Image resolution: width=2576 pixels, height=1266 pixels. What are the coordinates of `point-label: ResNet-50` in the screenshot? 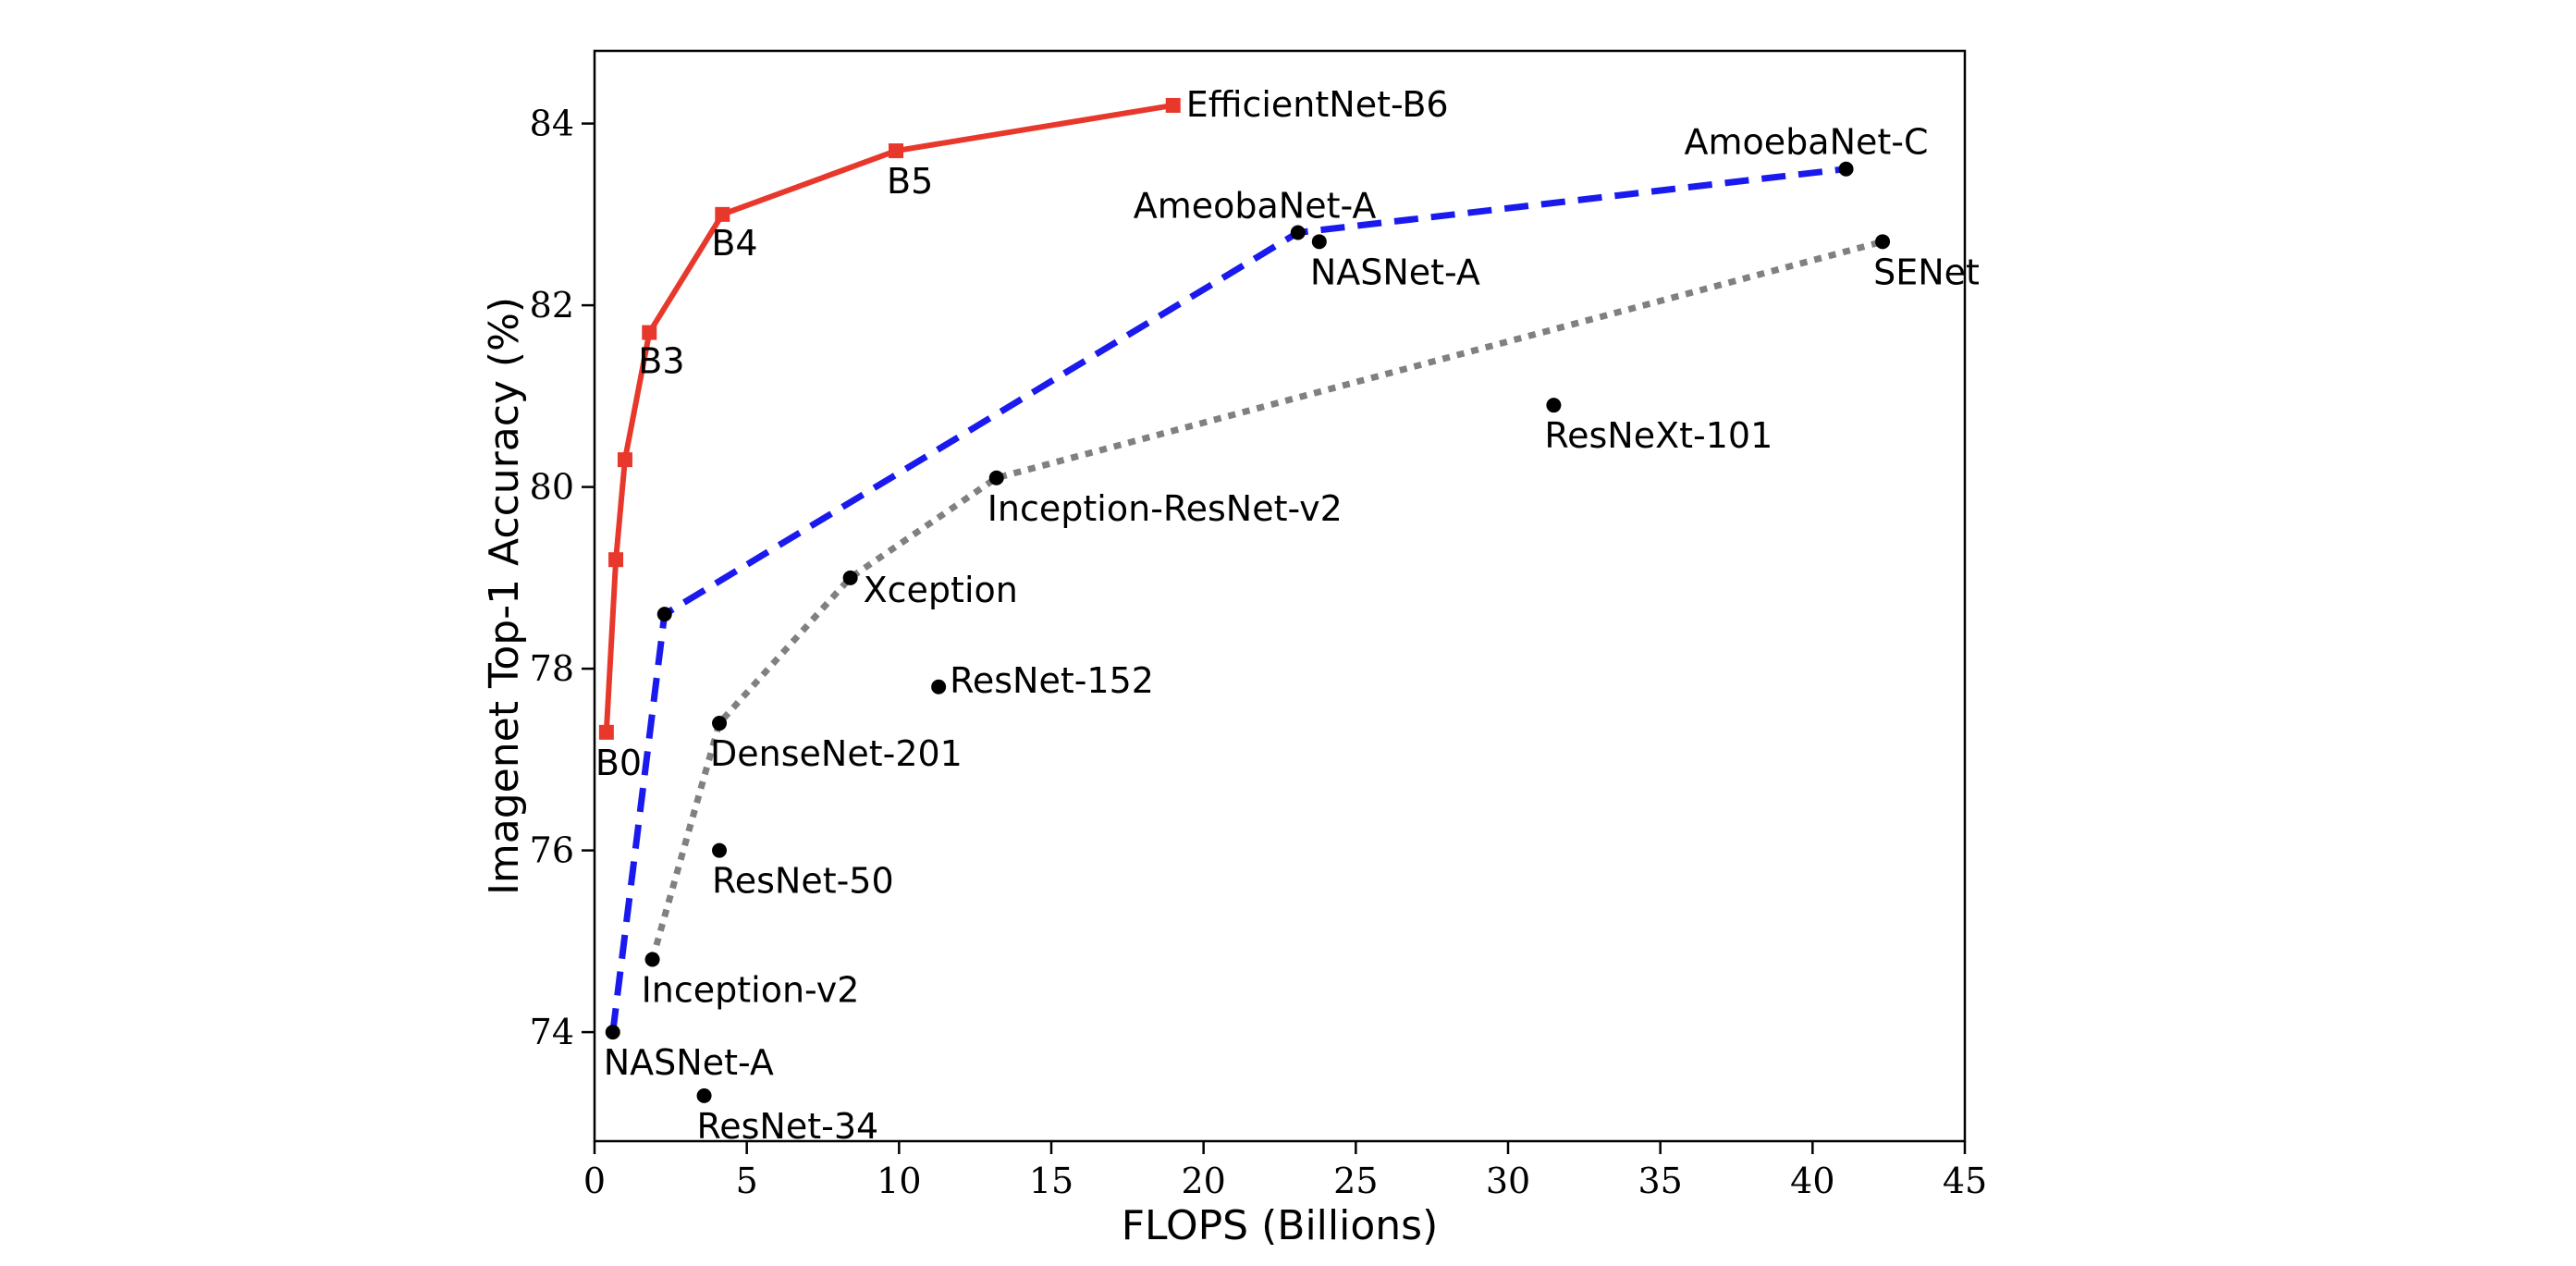 It's located at (803, 881).